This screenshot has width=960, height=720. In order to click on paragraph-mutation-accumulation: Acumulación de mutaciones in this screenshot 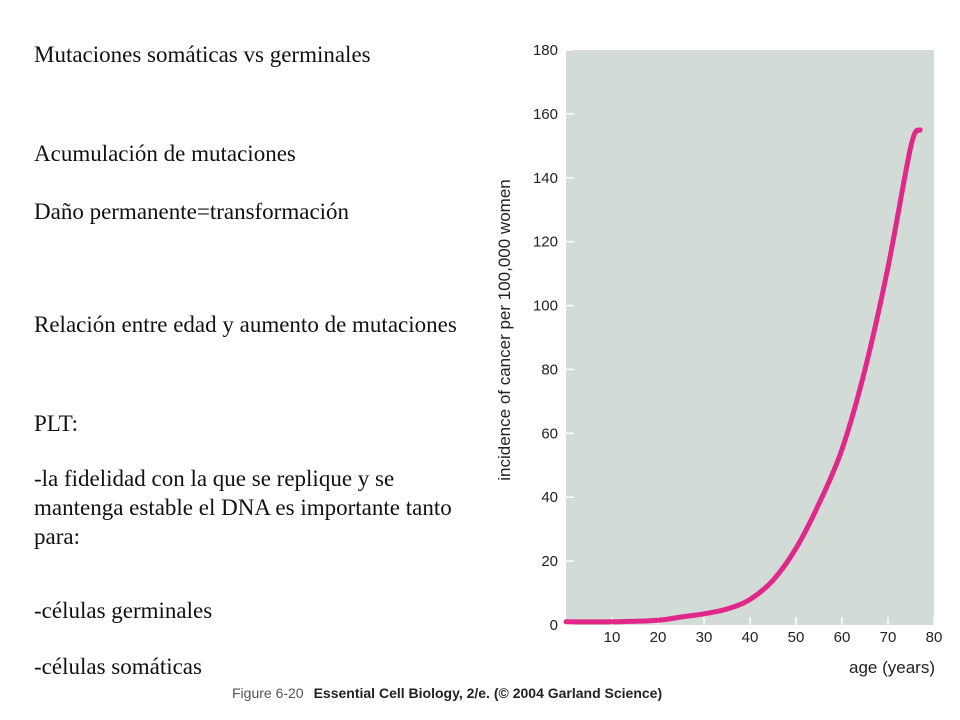, I will do `click(165, 153)`.